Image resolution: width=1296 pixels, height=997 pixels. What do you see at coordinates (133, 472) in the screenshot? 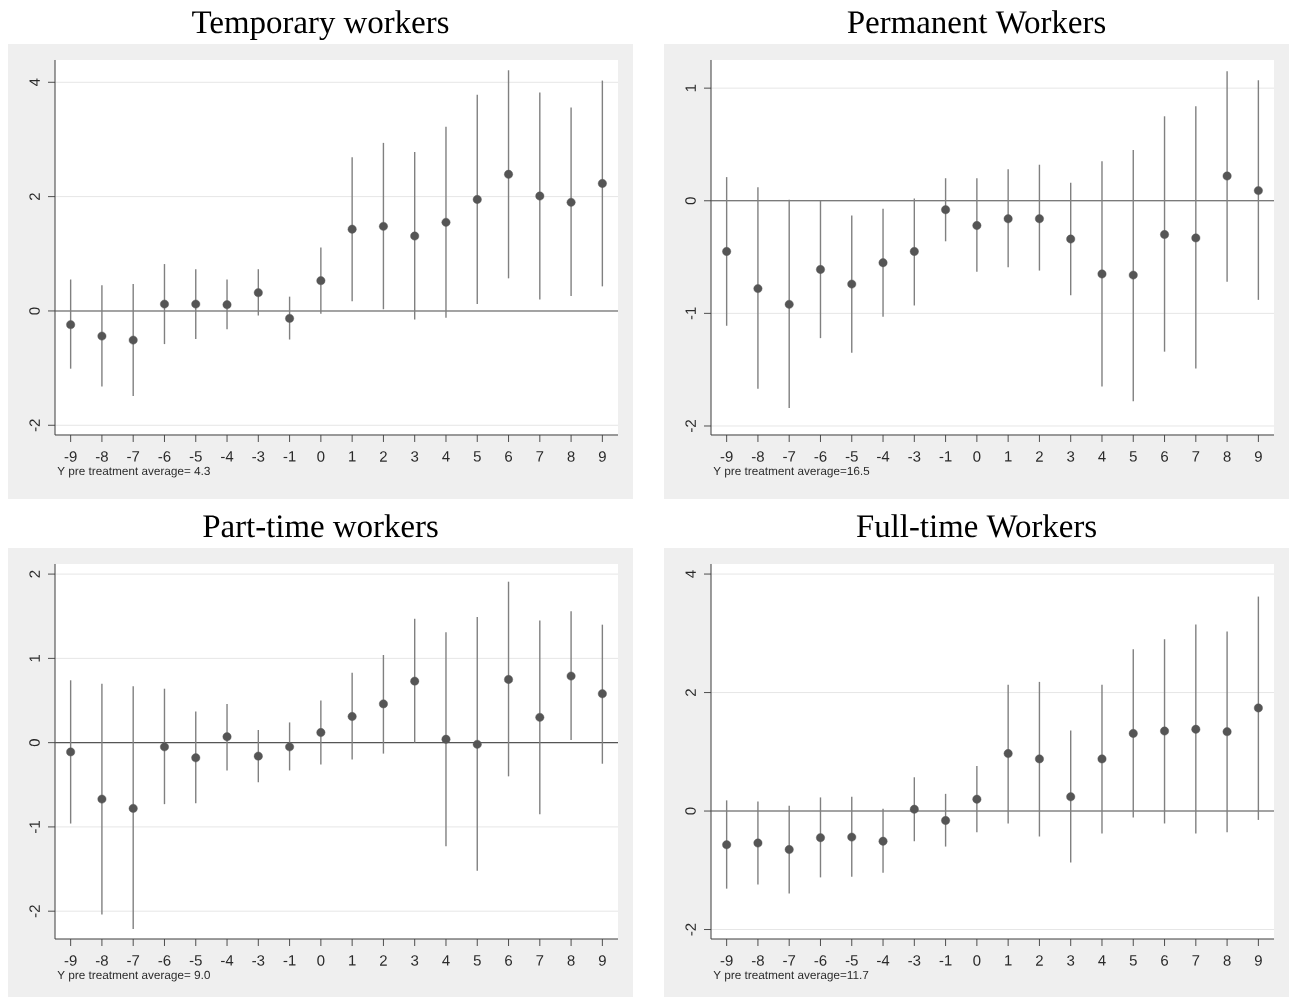
I see `text: Y pre treatment average= 4.3` at bounding box center [133, 472].